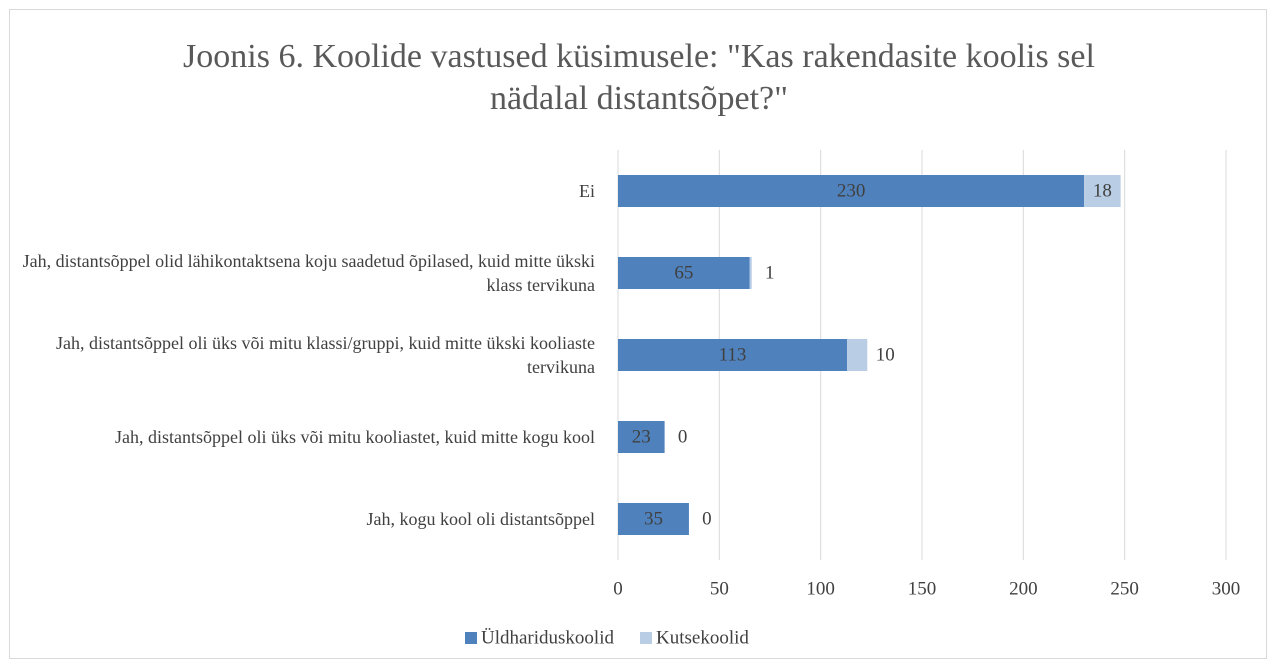 The width and height of the screenshot is (1278, 670). I want to click on y-tick-label: Ei, so click(587, 191).